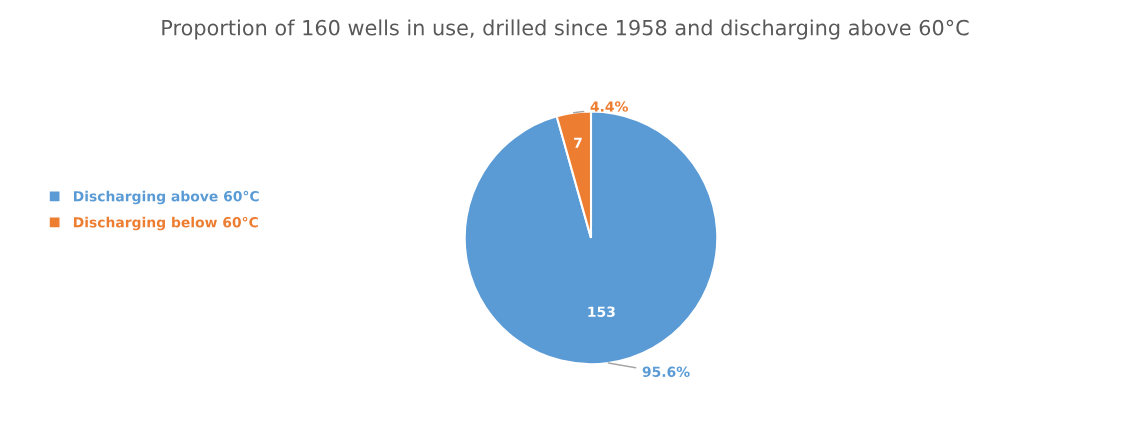 Image resolution: width=1130 pixels, height=421 pixels. I want to click on legend-label: Discharging above 60°C, so click(166, 197).